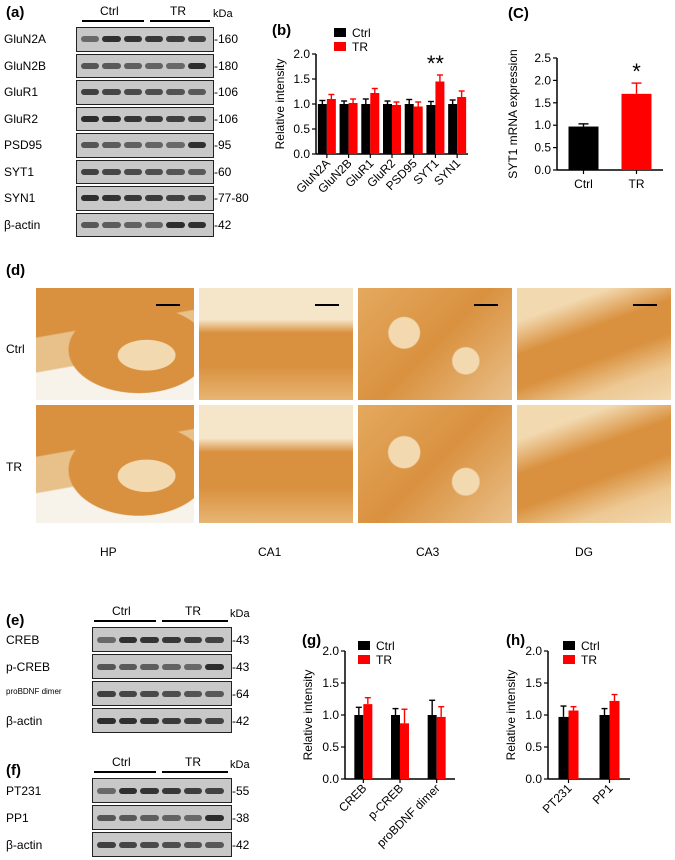 This screenshot has height=860, width=675. Describe the element at coordinates (516, 640) in the screenshot. I see `panel-h-label: (h)` at that location.